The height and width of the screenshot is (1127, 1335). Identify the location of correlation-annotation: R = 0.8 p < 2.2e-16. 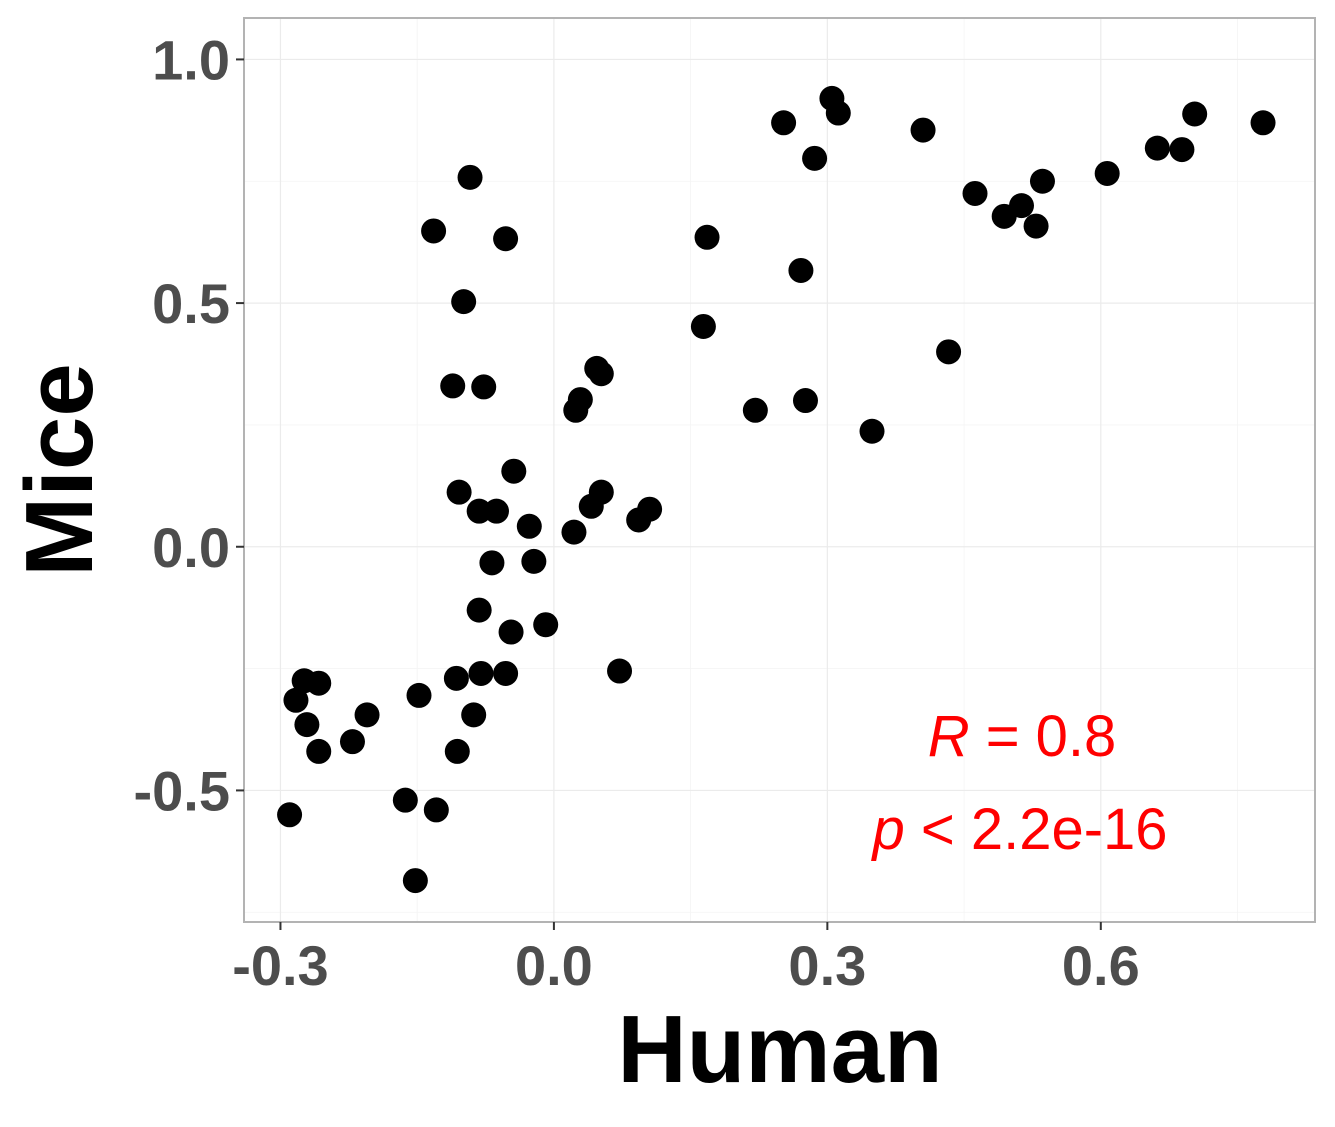
(1018, 783).